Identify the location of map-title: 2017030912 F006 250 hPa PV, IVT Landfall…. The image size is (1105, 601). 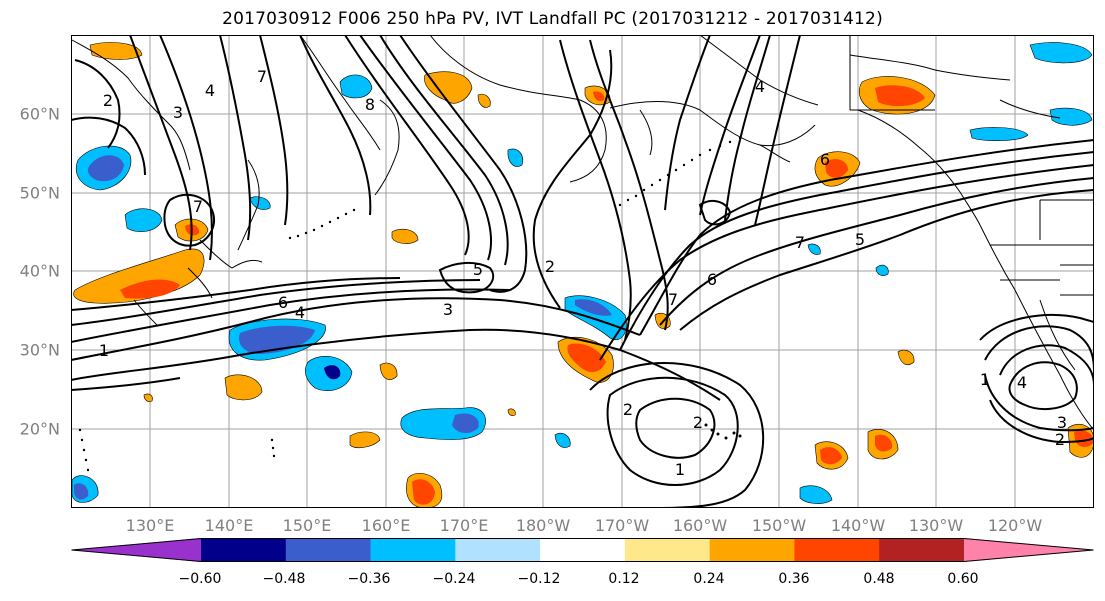
(552, 19).